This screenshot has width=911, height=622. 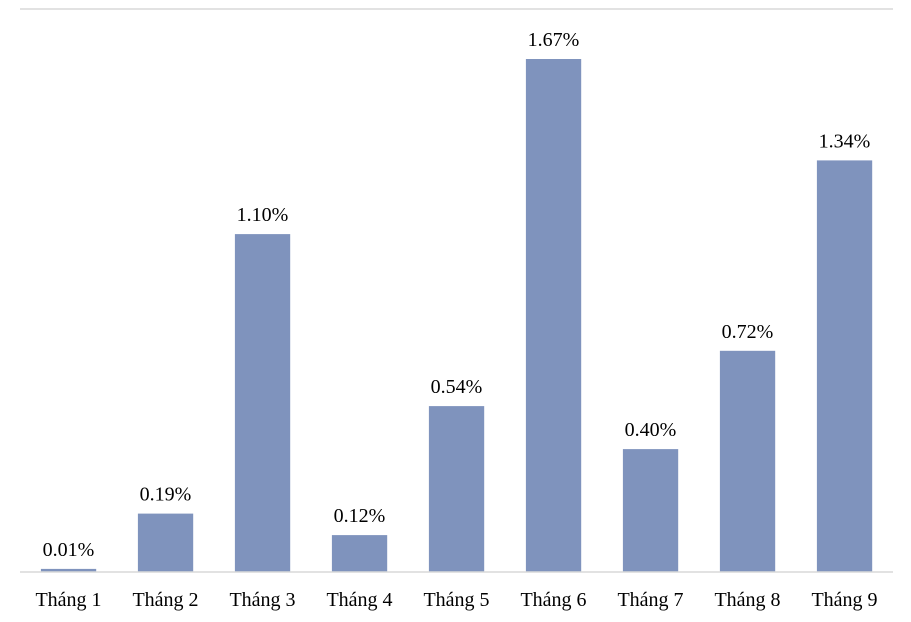 I want to click on x-tick-label-7: Tháng 7, so click(x=650, y=600).